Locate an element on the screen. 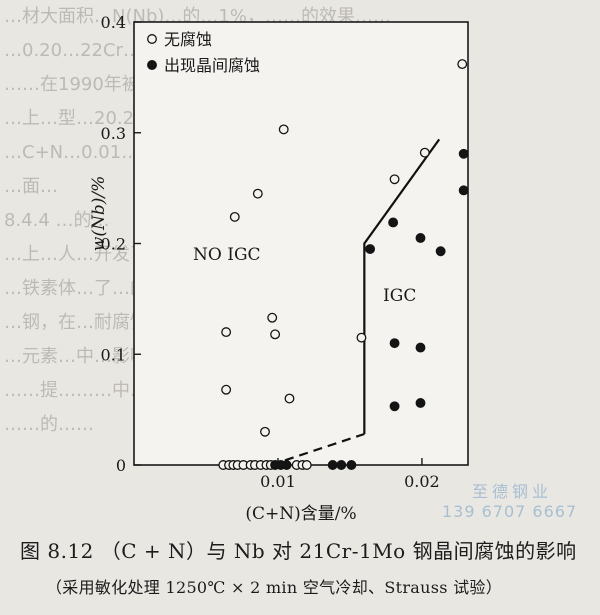 This screenshot has width=600, height=615. watermark-phone: 139 6707 6667 is located at coordinates (510, 511).